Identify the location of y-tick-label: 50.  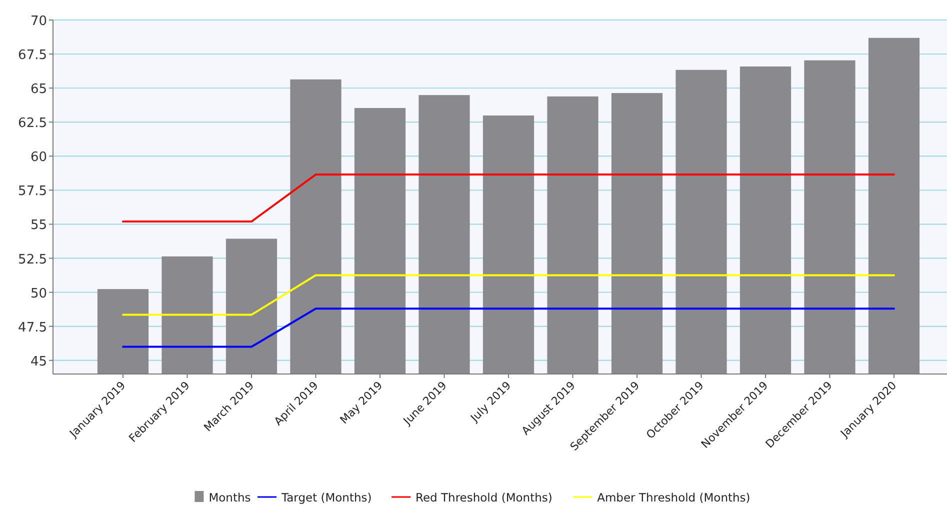
(38, 294).